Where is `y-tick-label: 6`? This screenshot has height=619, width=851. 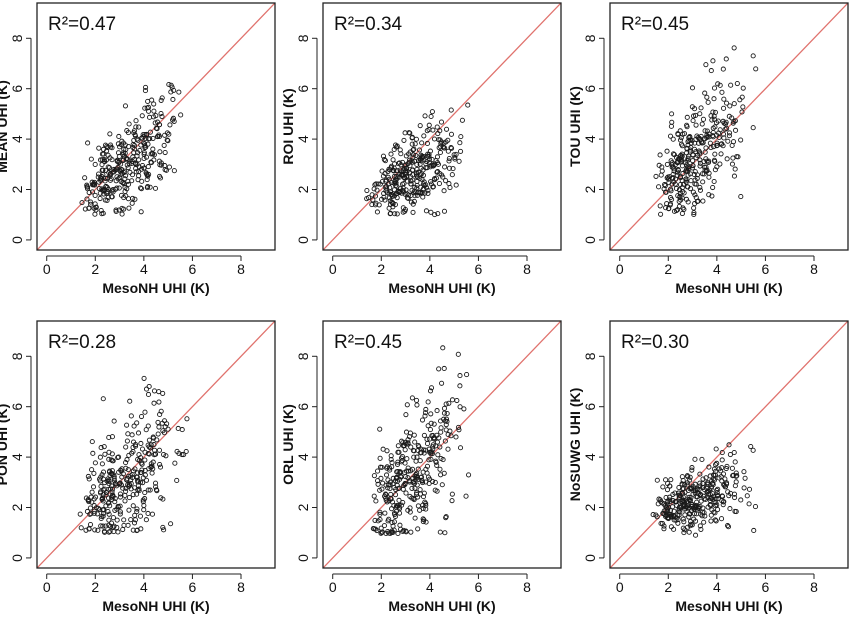
y-tick-label: 6 is located at coordinates (303, 407).